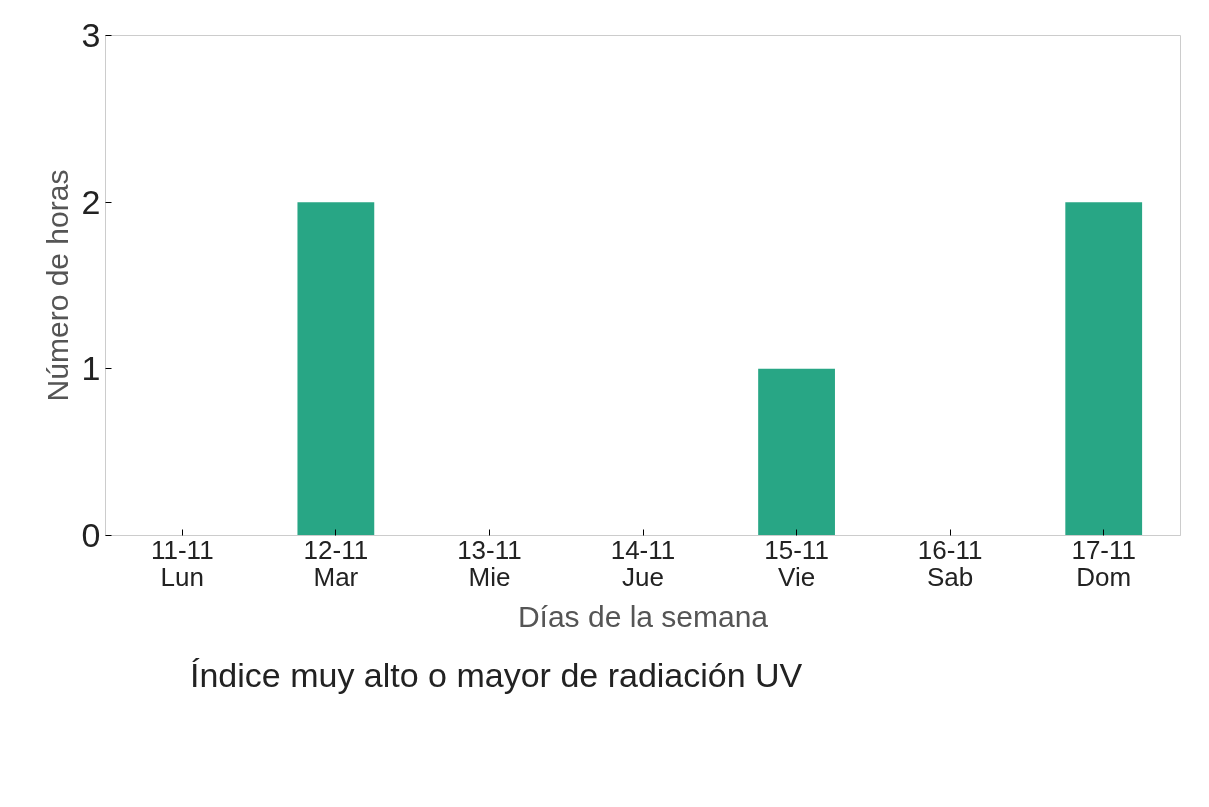 The image size is (1209, 807). Describe the element at coordinates (91, 201) in the screenshot. I see `y-tick-label: 2` at that location.